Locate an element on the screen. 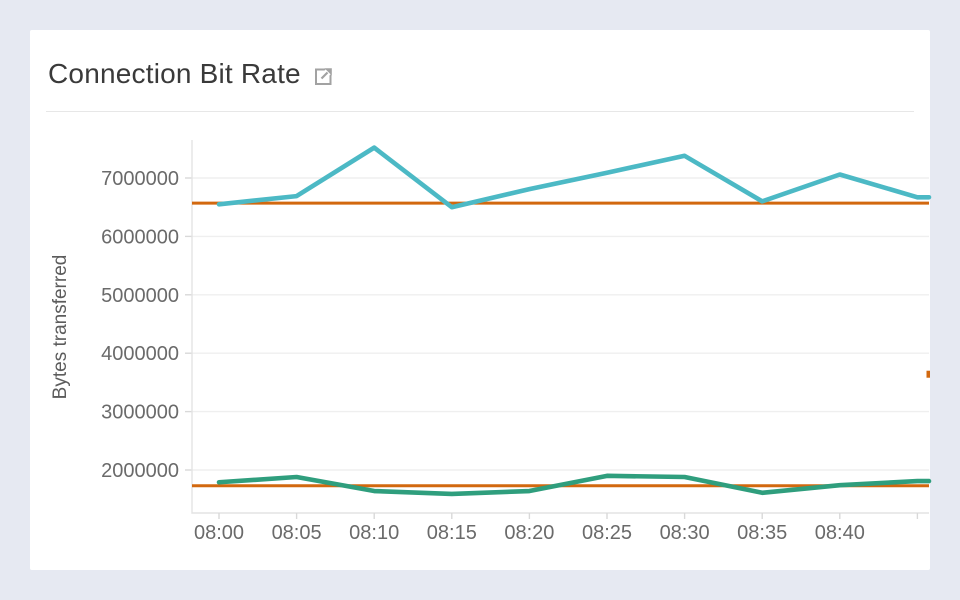  external-link-icon is located at coordinates (324, 76).